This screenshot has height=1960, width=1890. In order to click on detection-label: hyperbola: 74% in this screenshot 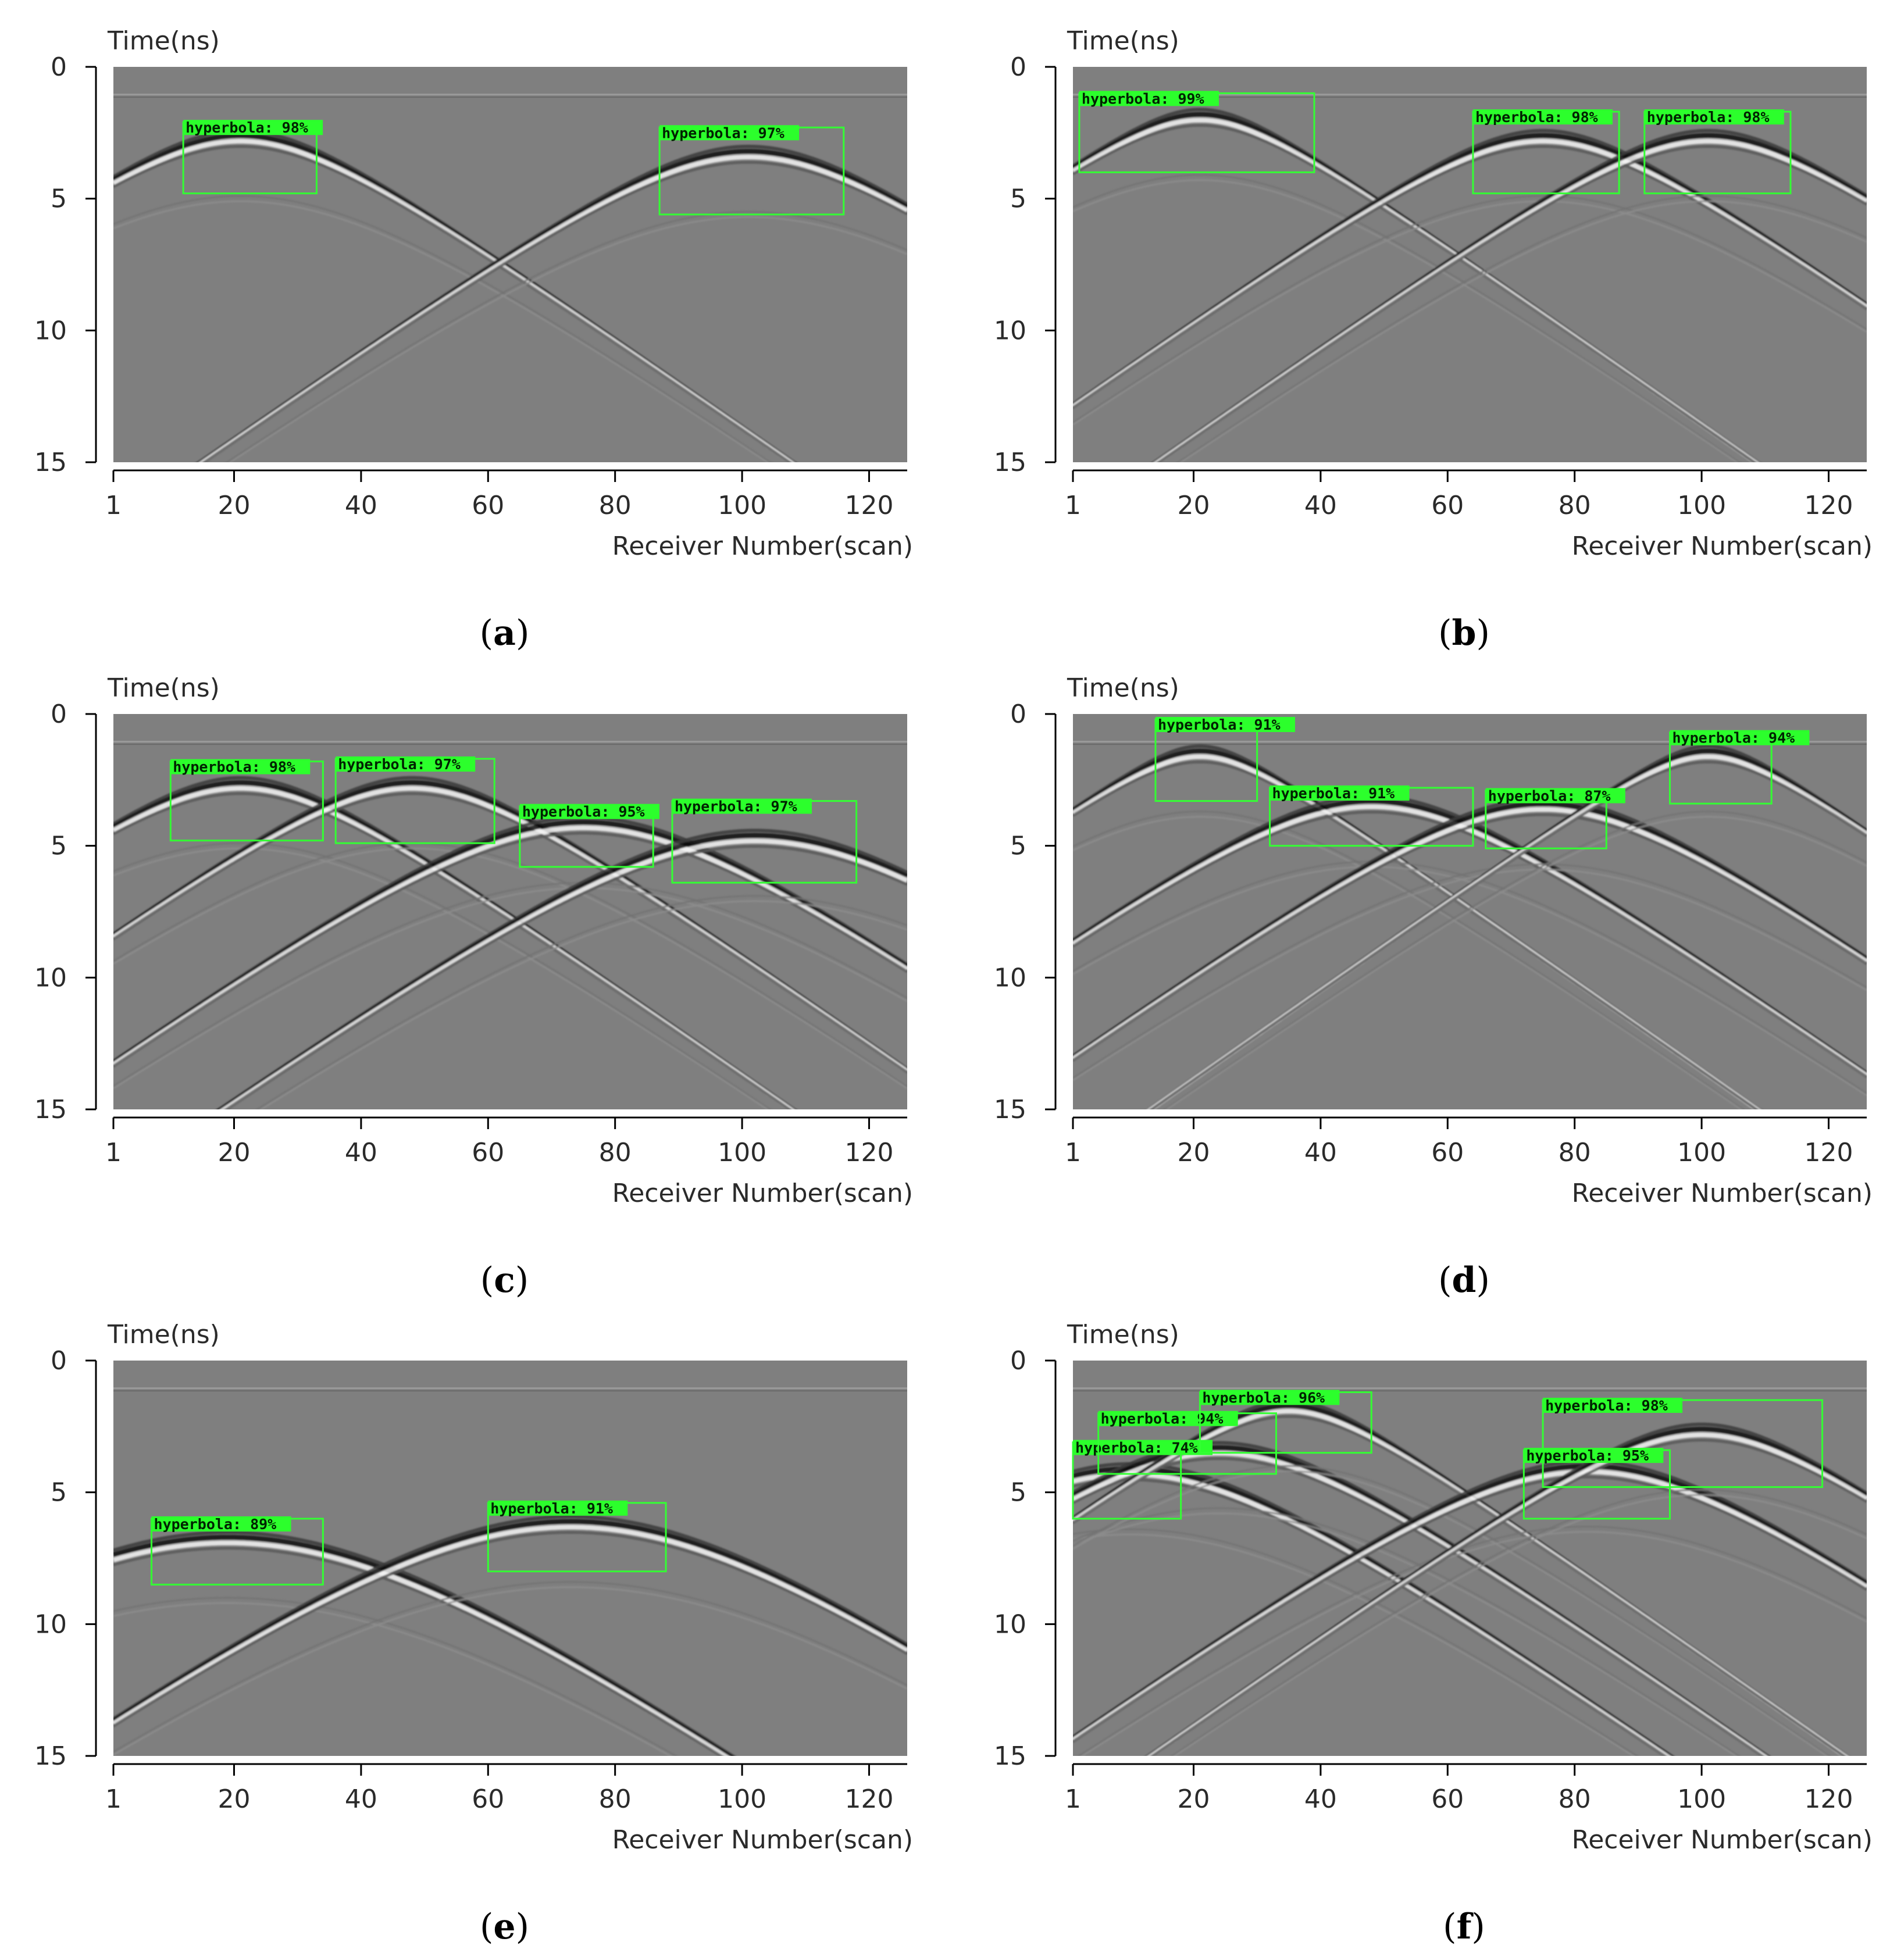, I will do `click(1136, 1448)`.